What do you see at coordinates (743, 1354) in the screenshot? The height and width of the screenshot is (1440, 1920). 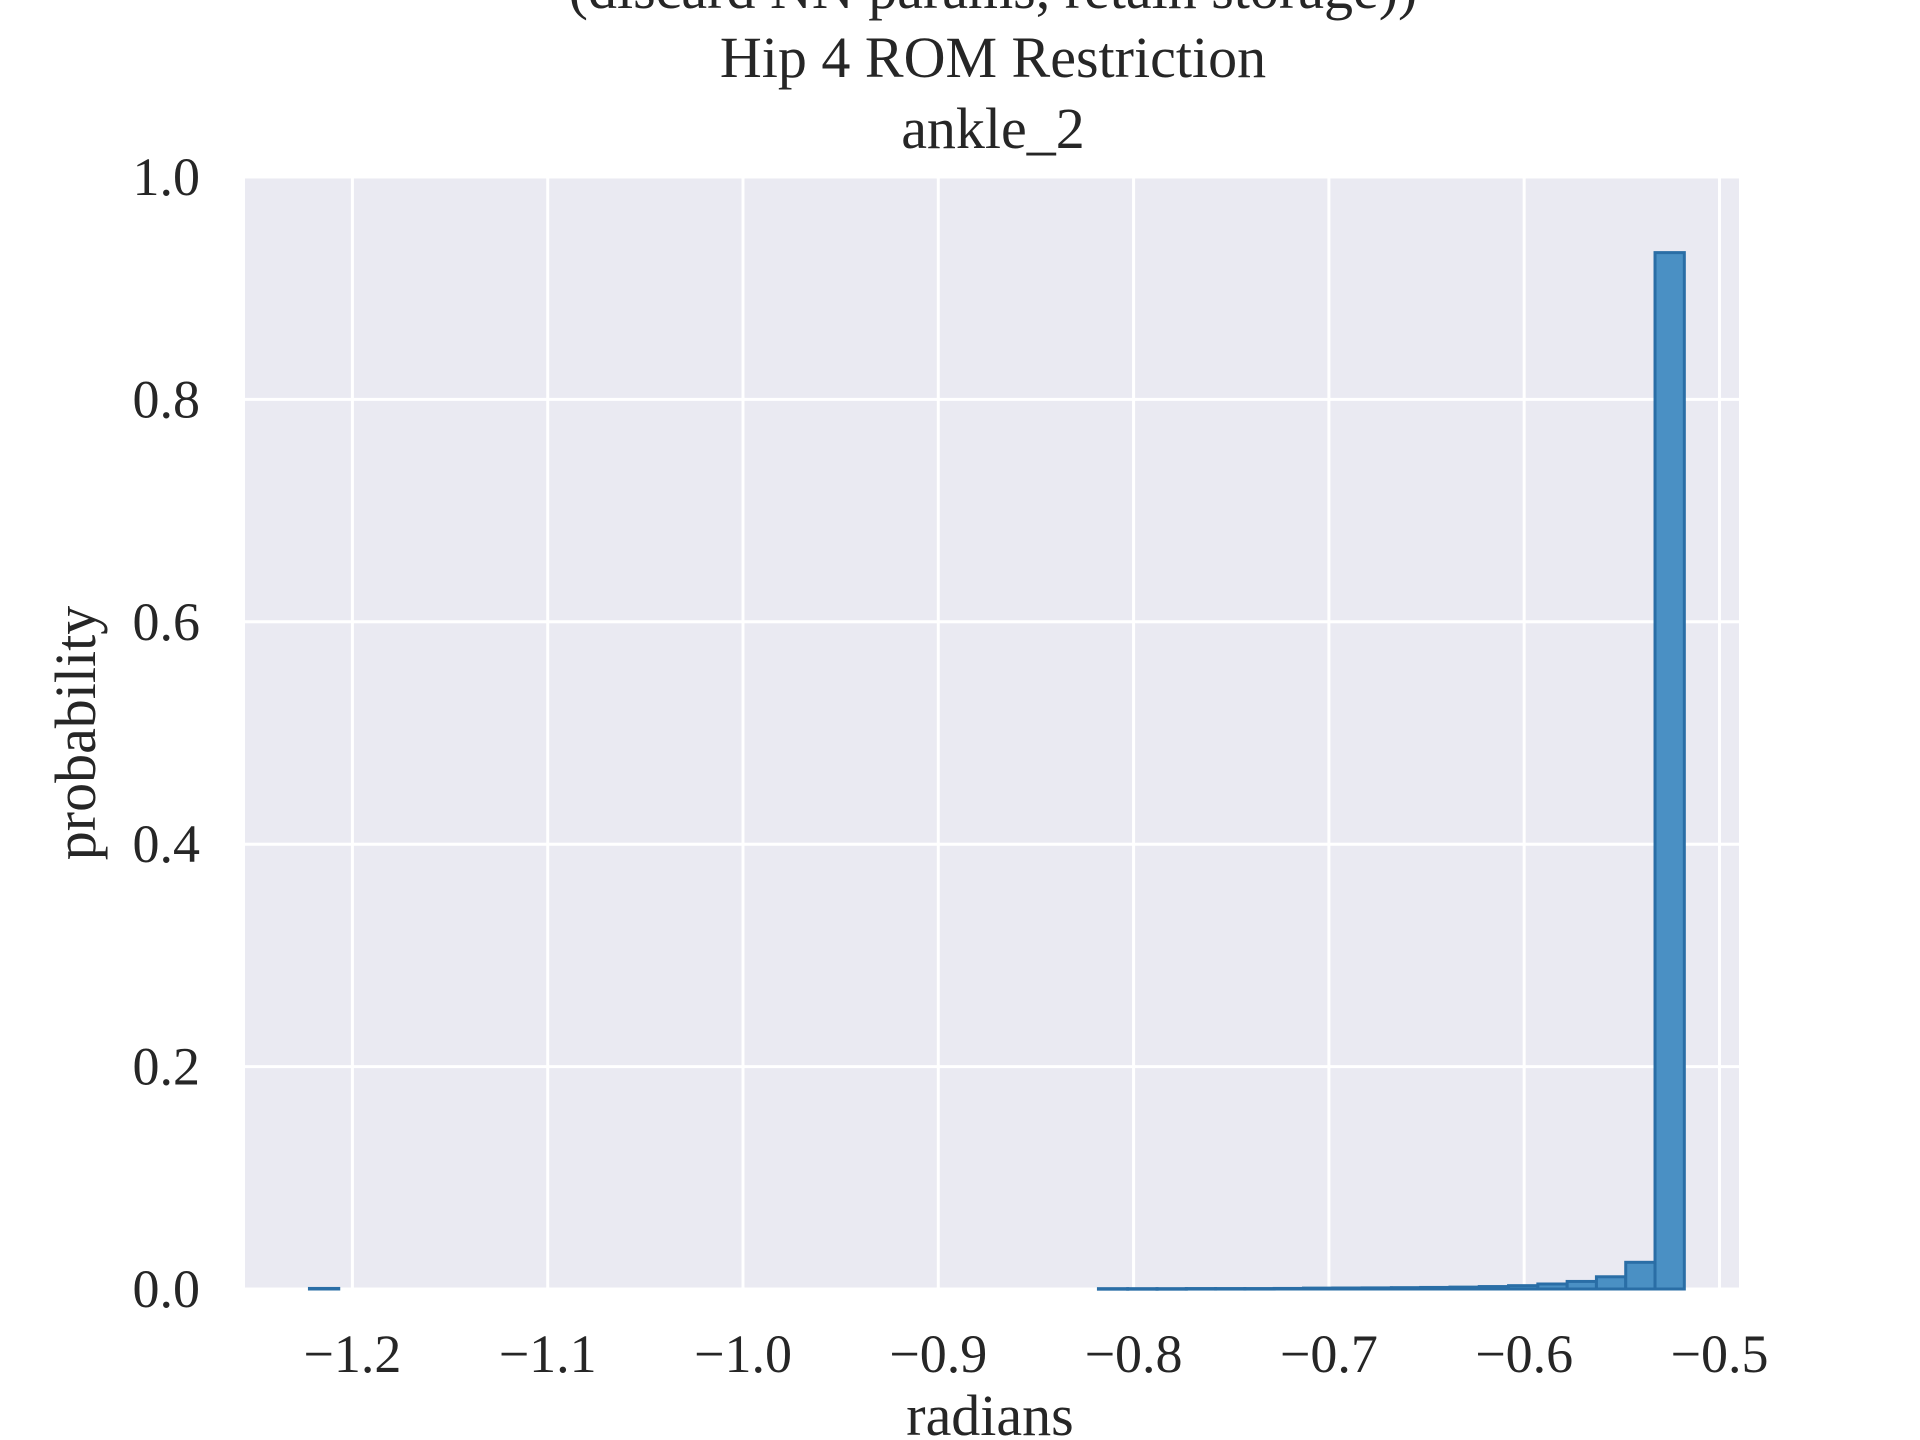 I see `x-tick-label: −1.0` at bounding box center [743, 1354].